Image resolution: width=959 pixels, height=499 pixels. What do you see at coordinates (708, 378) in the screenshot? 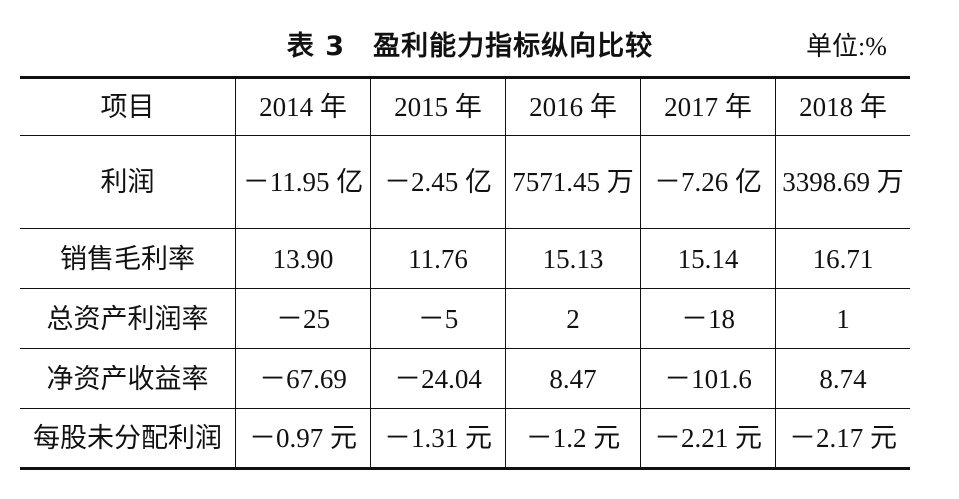
I see `value-cell: －101.6` at bounding box center [708, 378].